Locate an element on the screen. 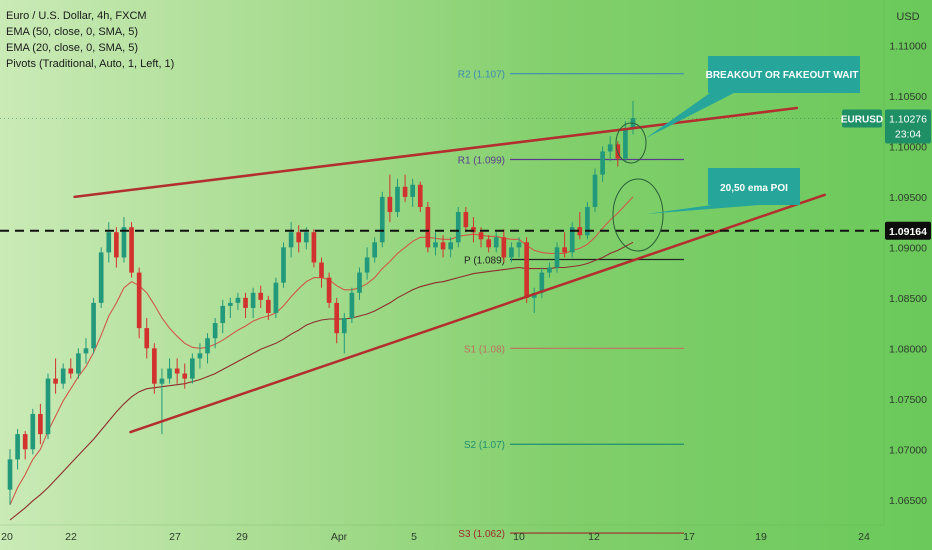 The image size is (932, 550). time-tick-label: 27 is located at coordinates (175, 537).